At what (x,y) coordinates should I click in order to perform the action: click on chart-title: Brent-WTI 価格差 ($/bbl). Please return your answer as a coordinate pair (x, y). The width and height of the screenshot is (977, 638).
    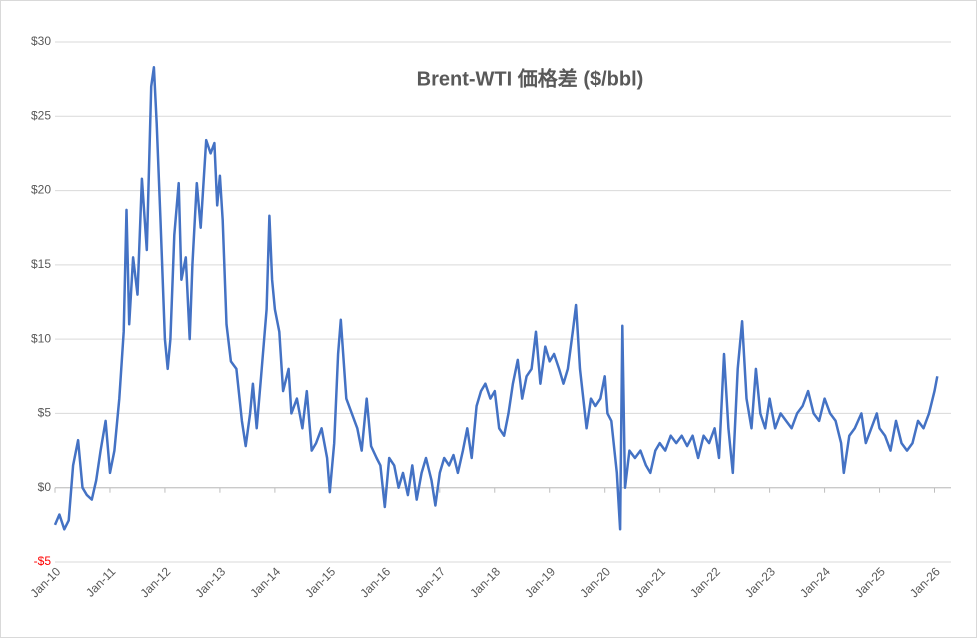
    Looking at the image, I should click on (530, 78).